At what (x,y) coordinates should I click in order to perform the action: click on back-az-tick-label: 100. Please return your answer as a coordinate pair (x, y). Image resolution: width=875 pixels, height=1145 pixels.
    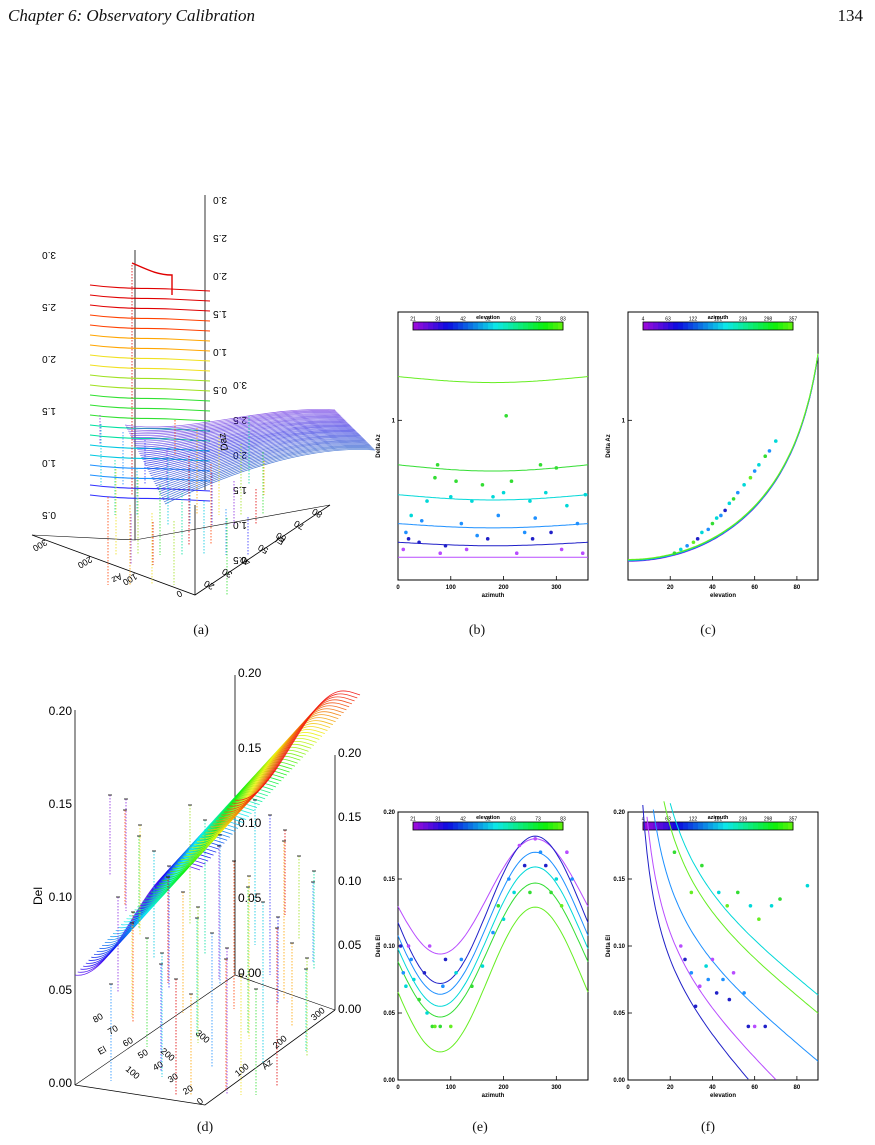
    Looking at the image, I should click on (133, 1072).